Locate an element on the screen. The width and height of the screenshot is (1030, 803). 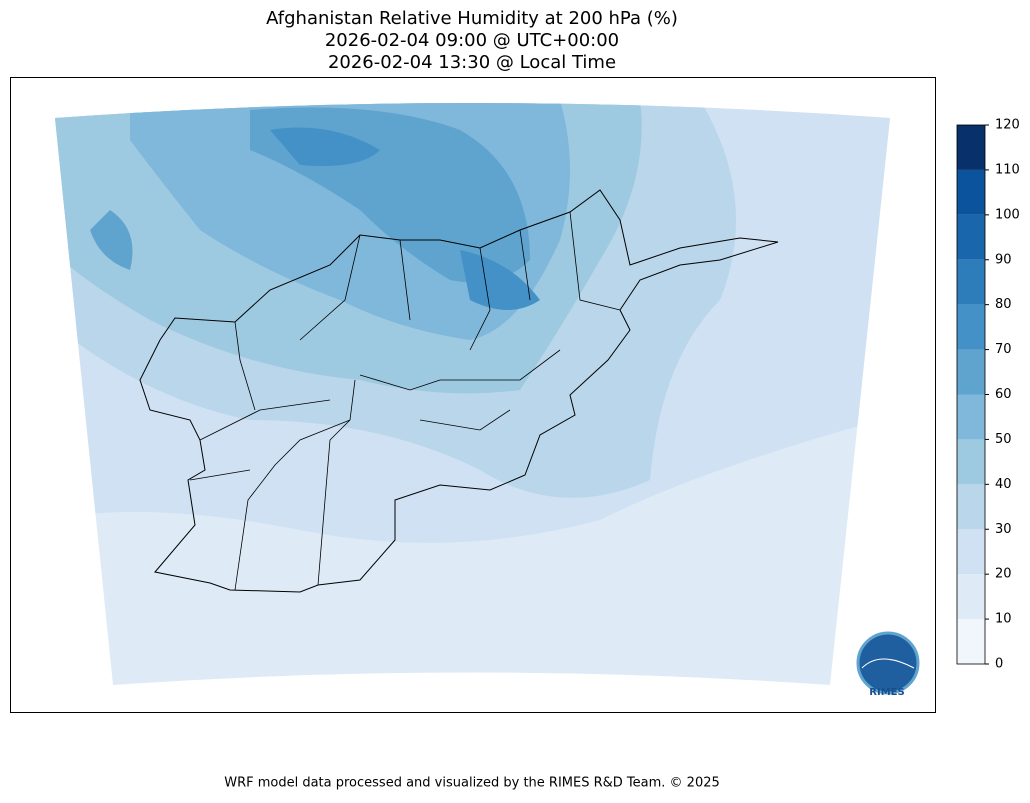
colorbar-tick-label: 70 is located at coordinates (1003, 349).